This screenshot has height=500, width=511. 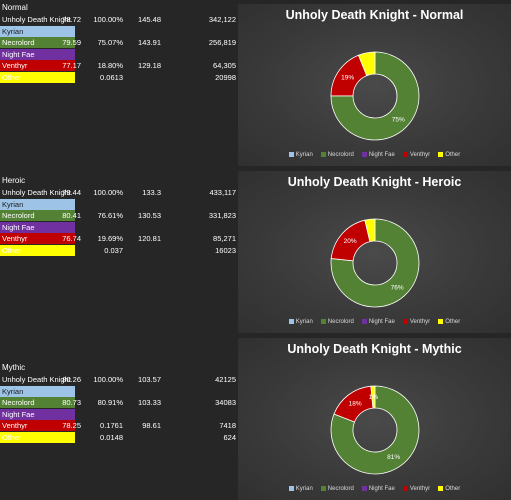 What do you see at coordinates (381, 322) in the screenshot?
I see `legend-label: Night Fae` at bounding box center [381, 322].